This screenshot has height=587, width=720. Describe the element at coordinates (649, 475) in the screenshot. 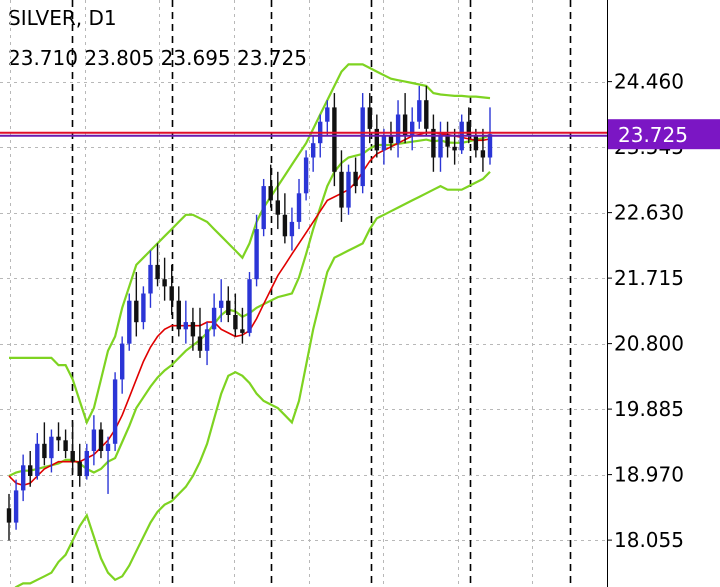

I see `price-axis-label: 18.970` at that location.